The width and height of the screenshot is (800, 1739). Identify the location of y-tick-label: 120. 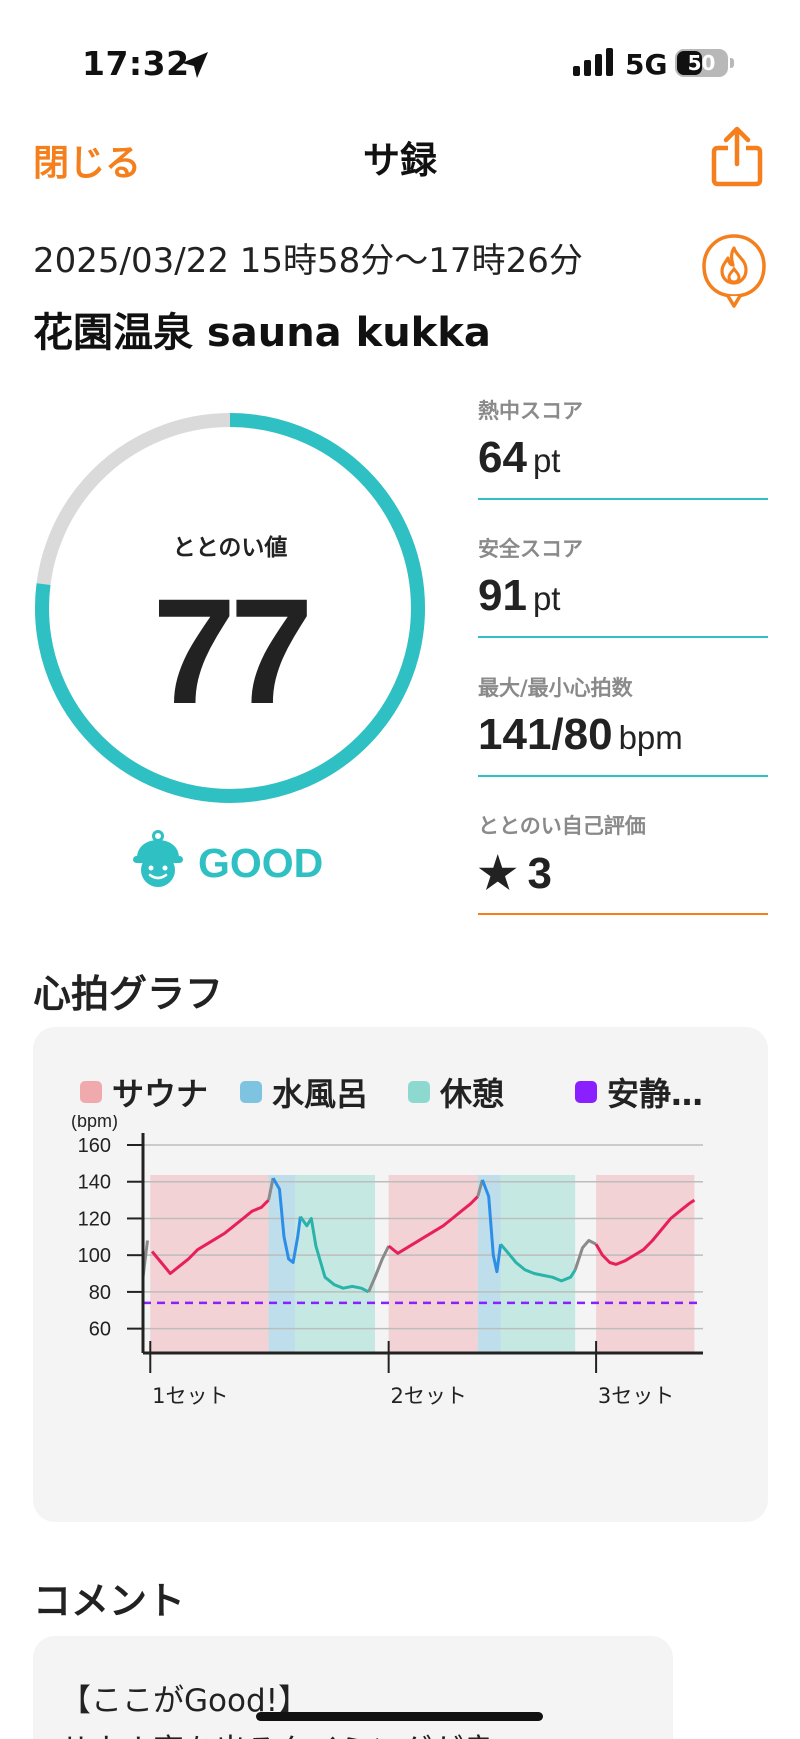
(94, 1219).